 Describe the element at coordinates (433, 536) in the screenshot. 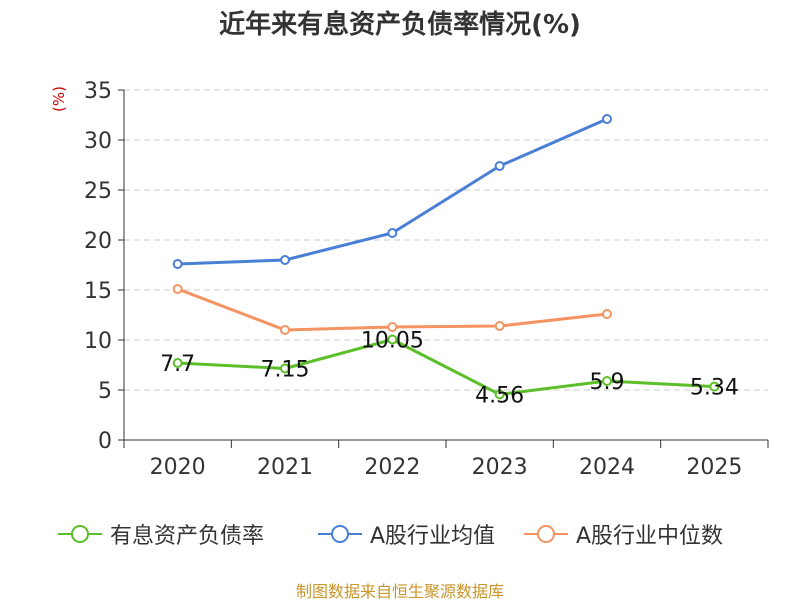

I see `legend-label-2: A股行业均值` at that location.